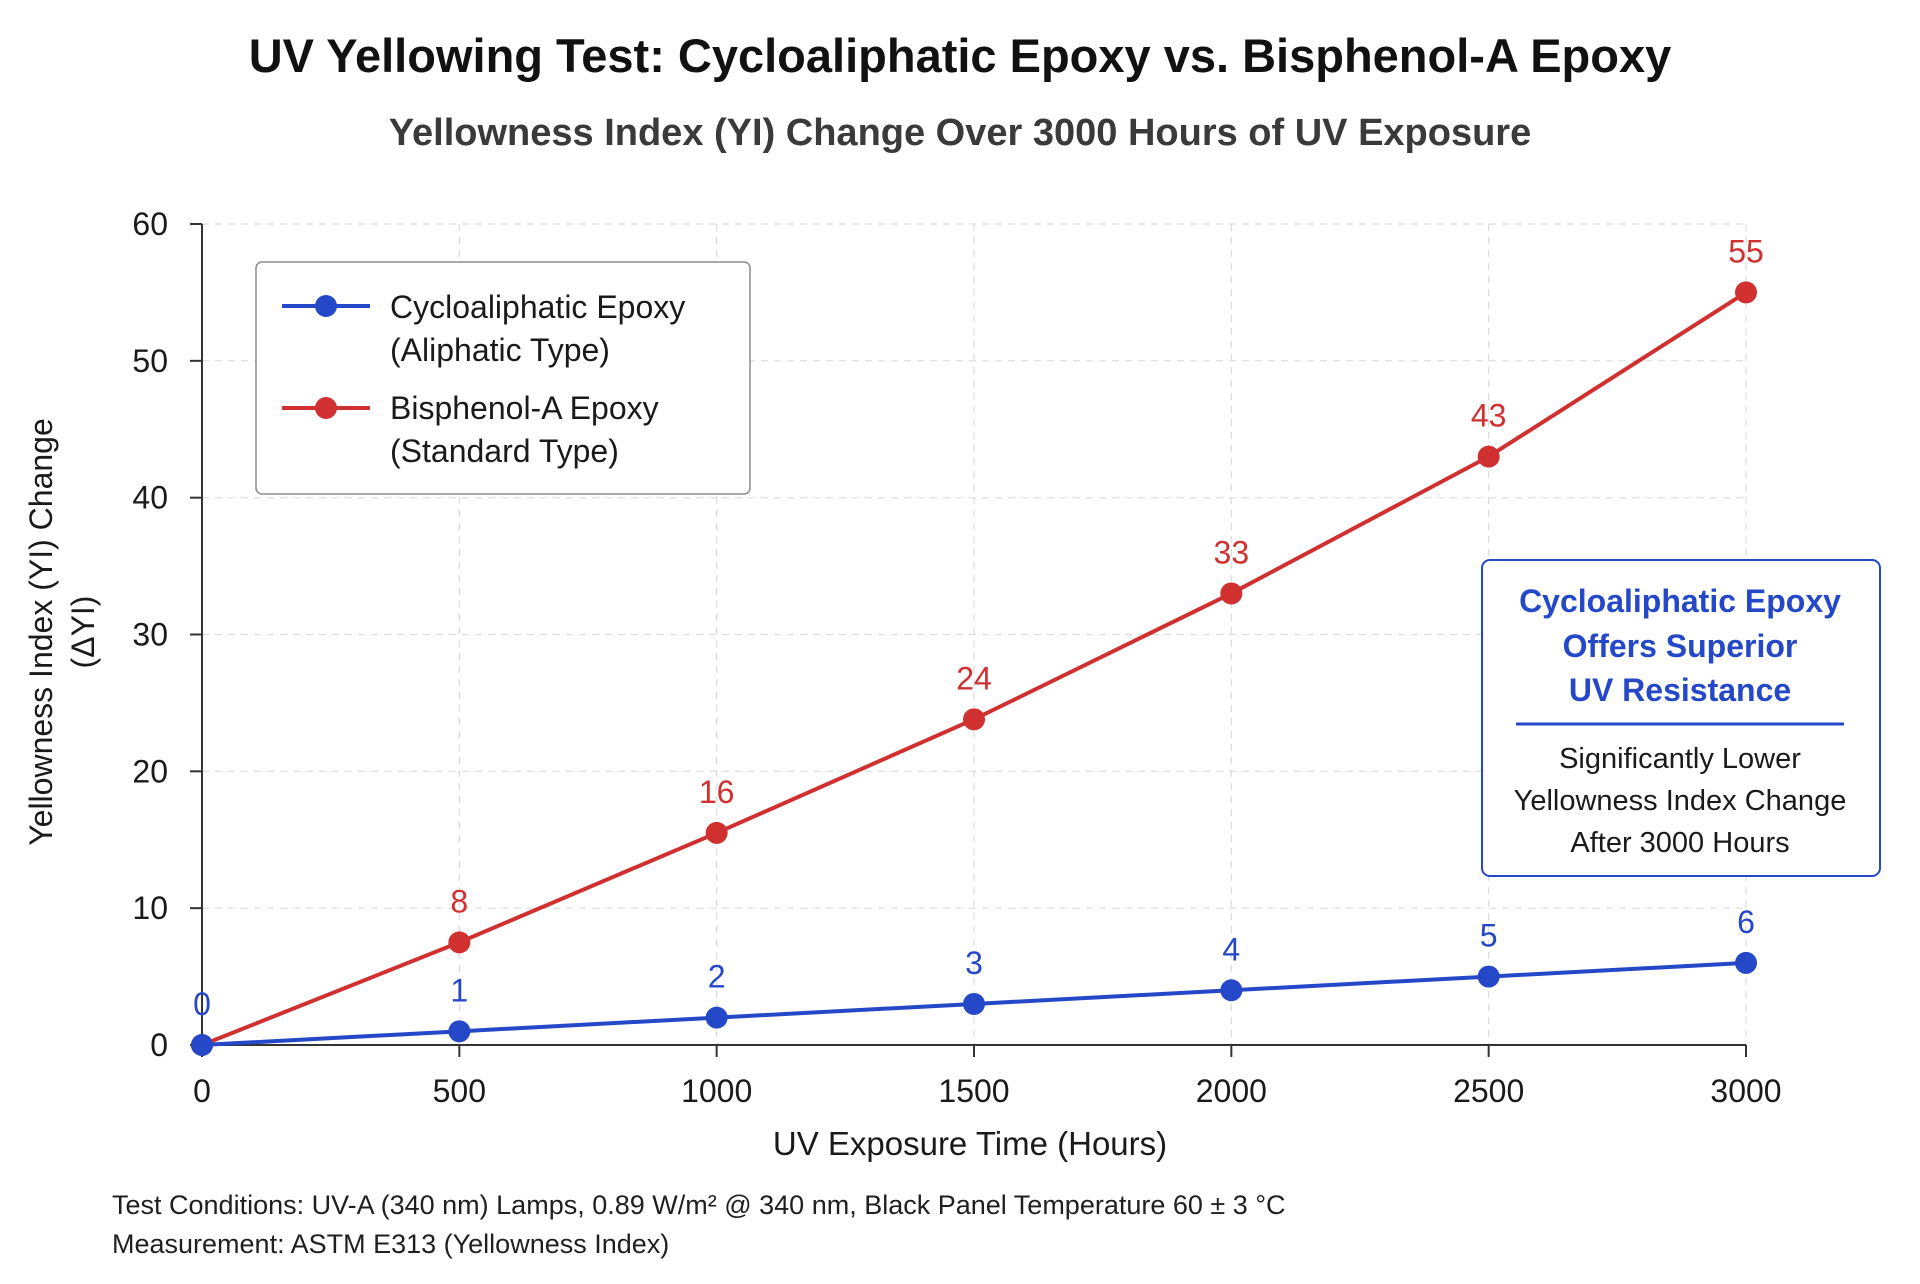 This screenshot has height=1284, width=1920. Describe the element at coordinates (717, 977) in the screenshot. I see `data-label-cycloaliphatic: 2` at that location.